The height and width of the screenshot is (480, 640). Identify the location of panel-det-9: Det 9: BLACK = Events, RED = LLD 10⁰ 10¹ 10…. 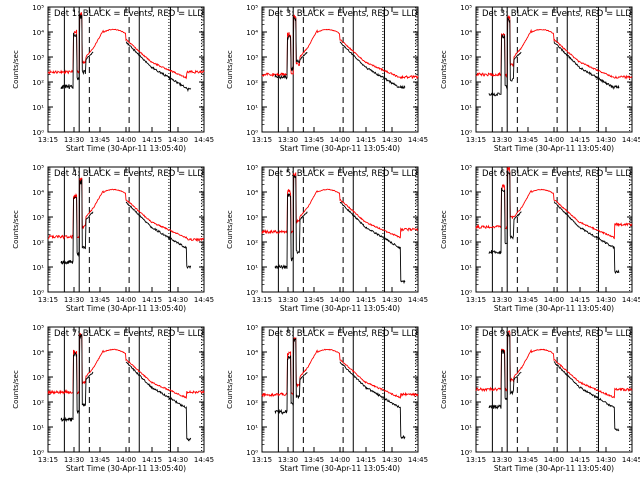
(540, 398).